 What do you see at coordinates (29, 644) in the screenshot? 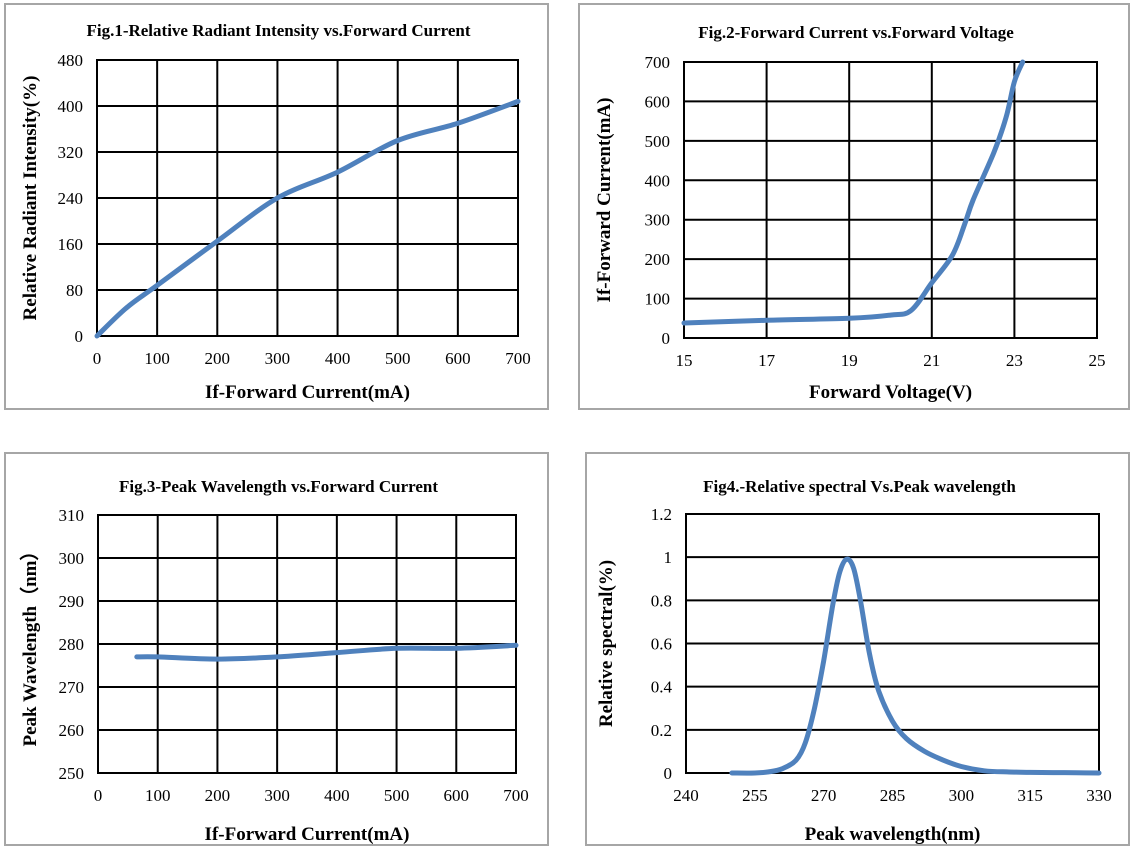
I see `y-axis-title: Peak Wavelength（nm）` at bounding box center [29, 644].